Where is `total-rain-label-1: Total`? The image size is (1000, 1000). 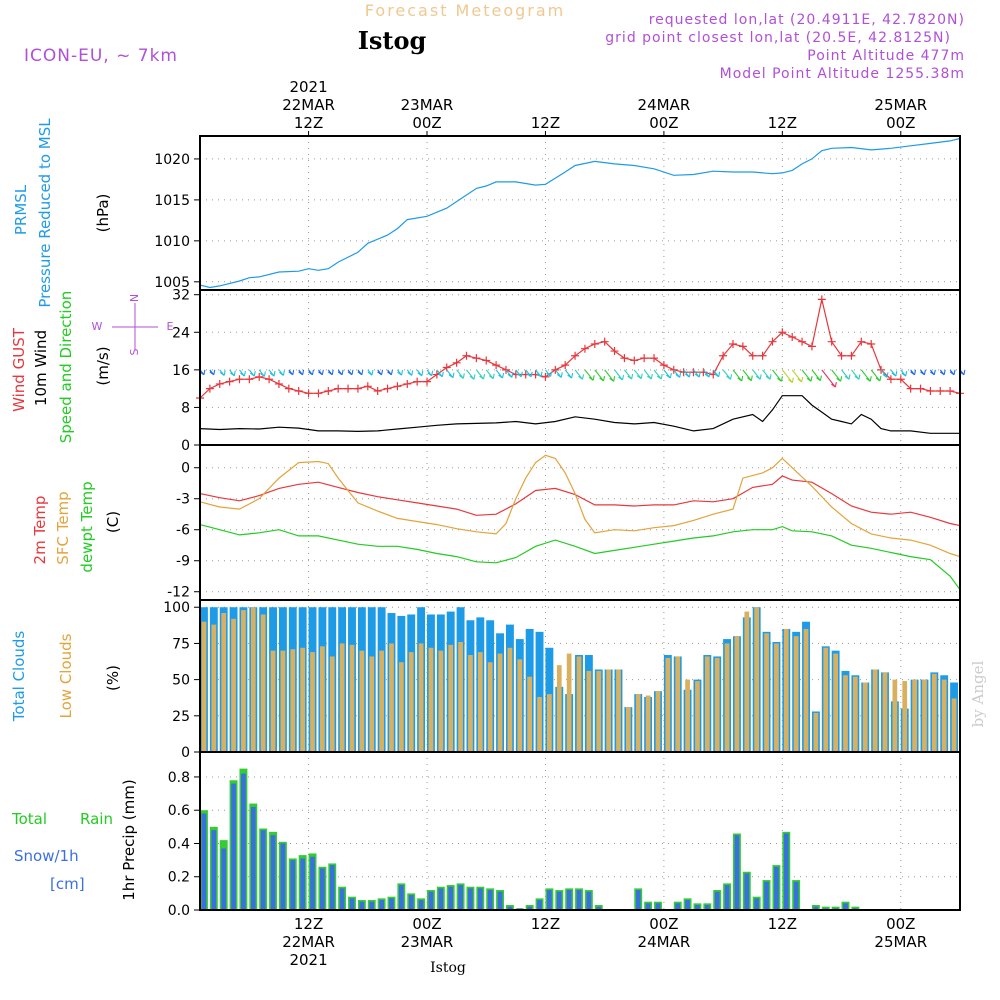
total-rain-label-1: Total is located at coordinates (29, 819).